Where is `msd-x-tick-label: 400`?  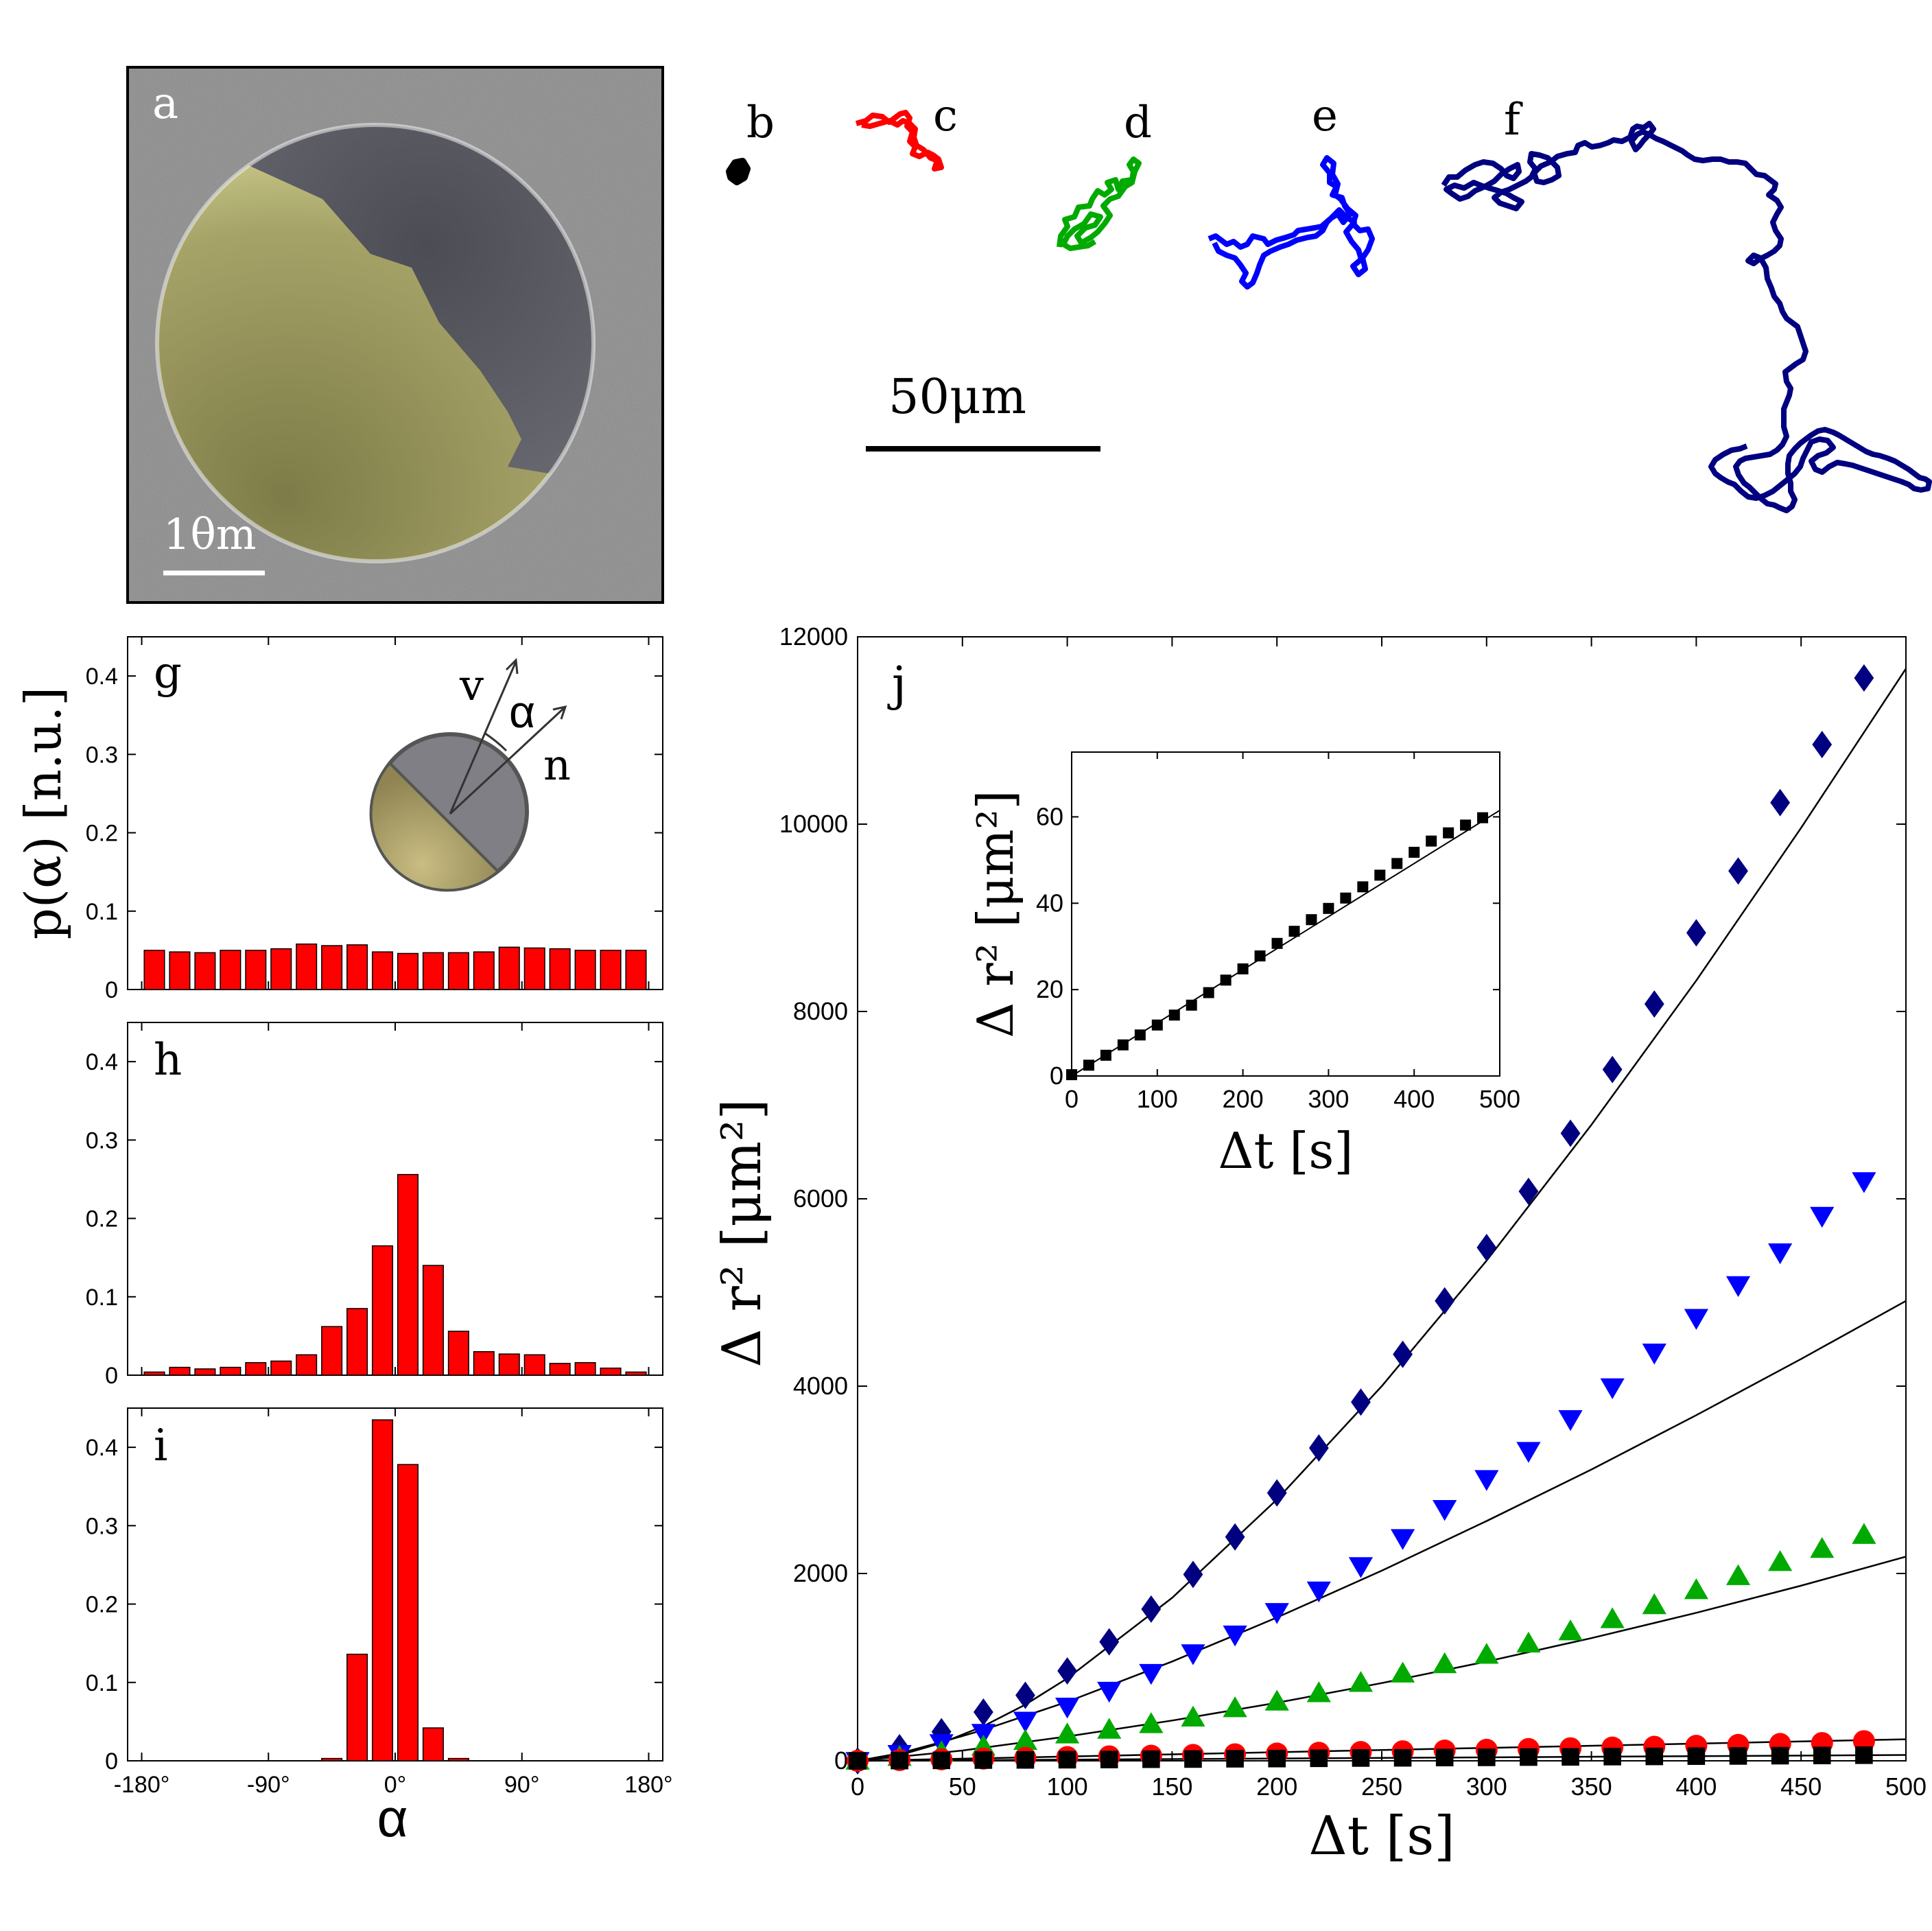 msd-x-tick-label: 400 is located at coordinates (1696, 1787).